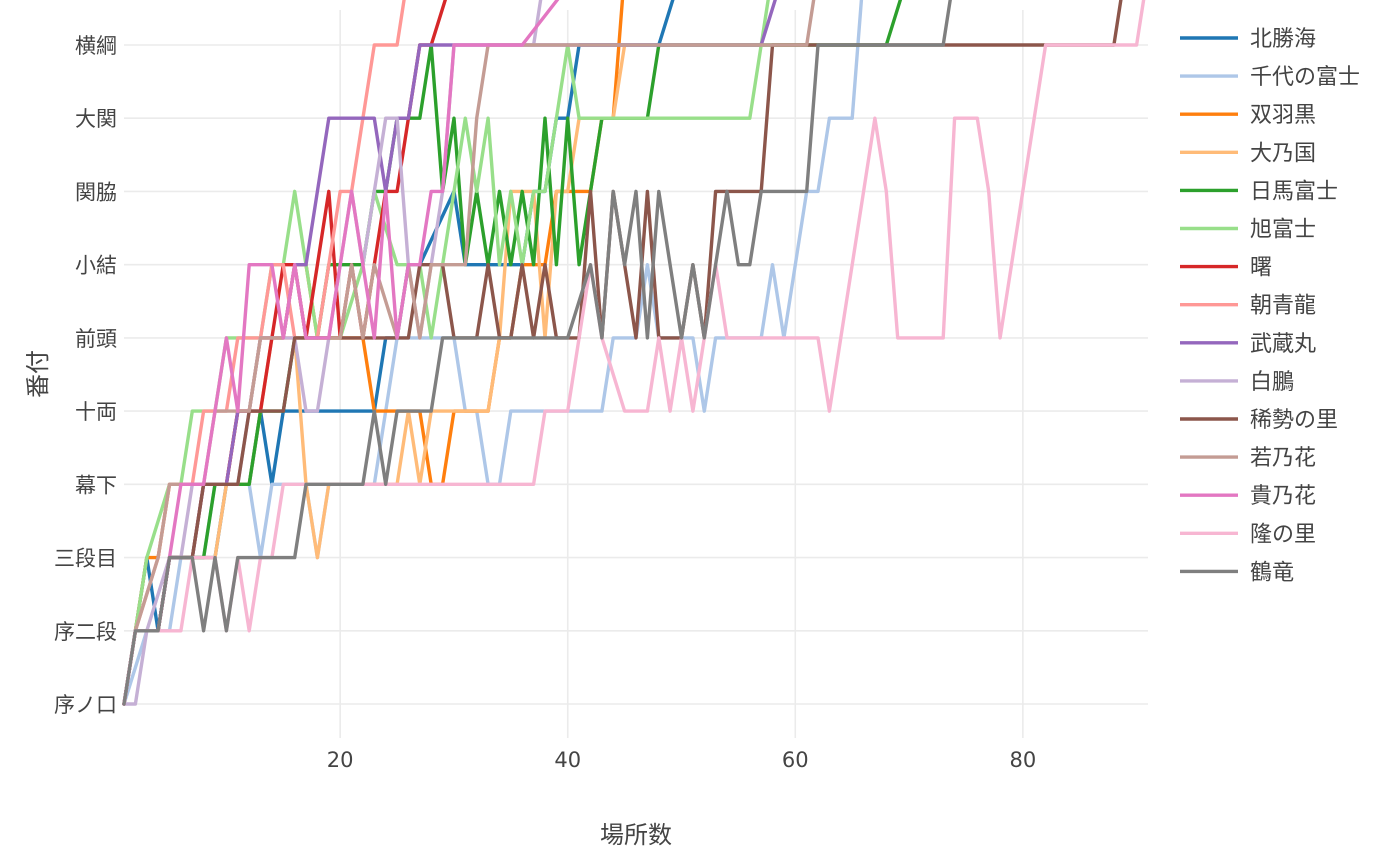 The height and width of the screenshot is (866, 1380). I want to click on legend-label: 若乃花, so click(1283, 458).